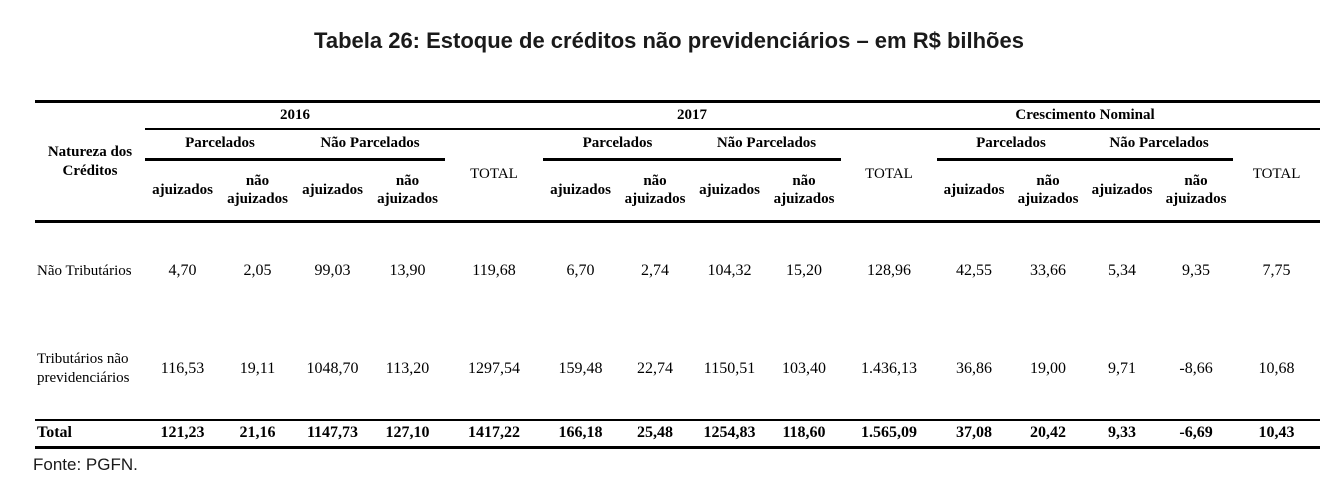 This screenshot has height=498, width=1338. I want to click on total-value-cell: 1417,22, so click(494, 433).